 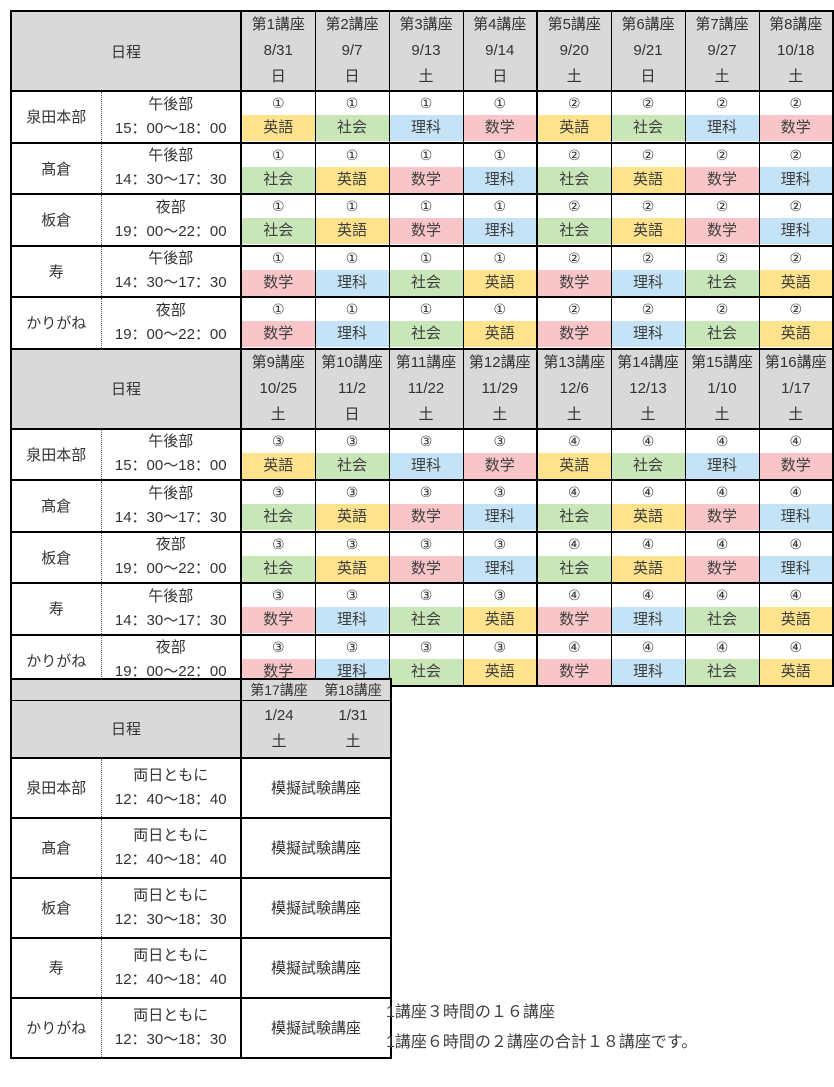 What do you see at coordinates (170, 466) in the screenshot?
I see `session-hours: 15：00～18：00` at bounding box center [170, 466].